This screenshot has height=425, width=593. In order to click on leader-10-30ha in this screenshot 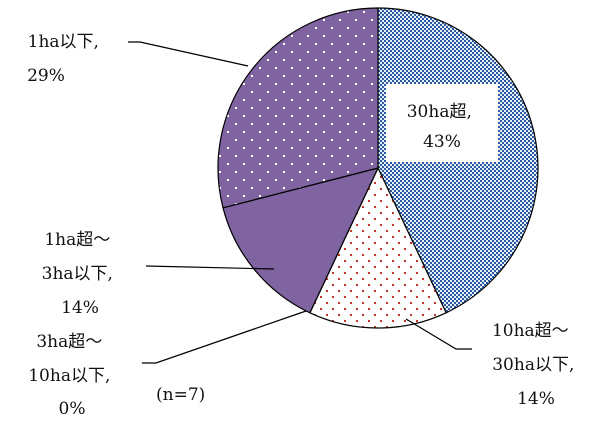, I will do `click(438, 334)`.